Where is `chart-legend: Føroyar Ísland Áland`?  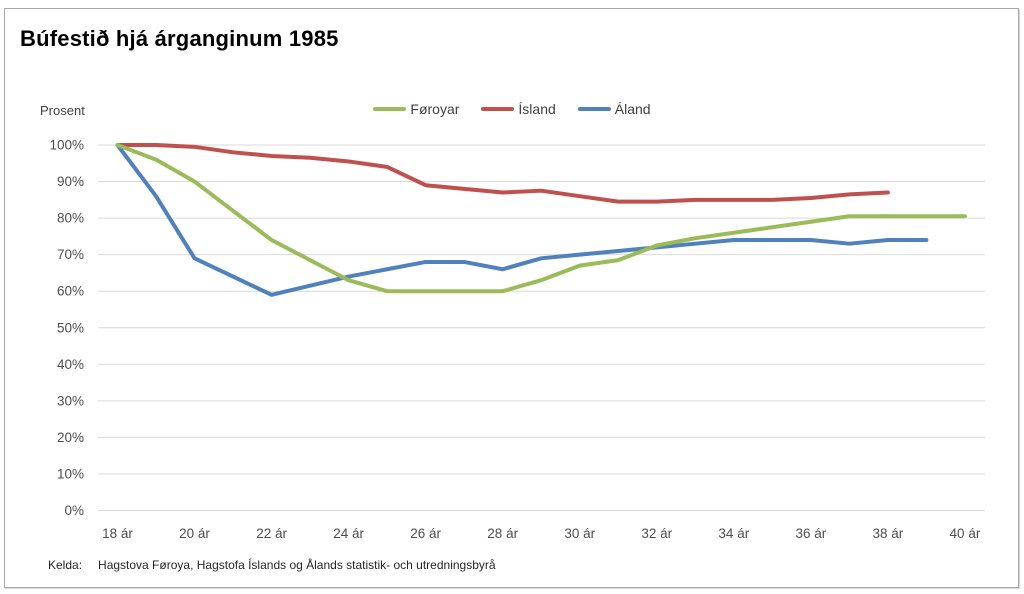
chart-legend: Føroyar Ísland Áland is located at coordinates (512, 109).